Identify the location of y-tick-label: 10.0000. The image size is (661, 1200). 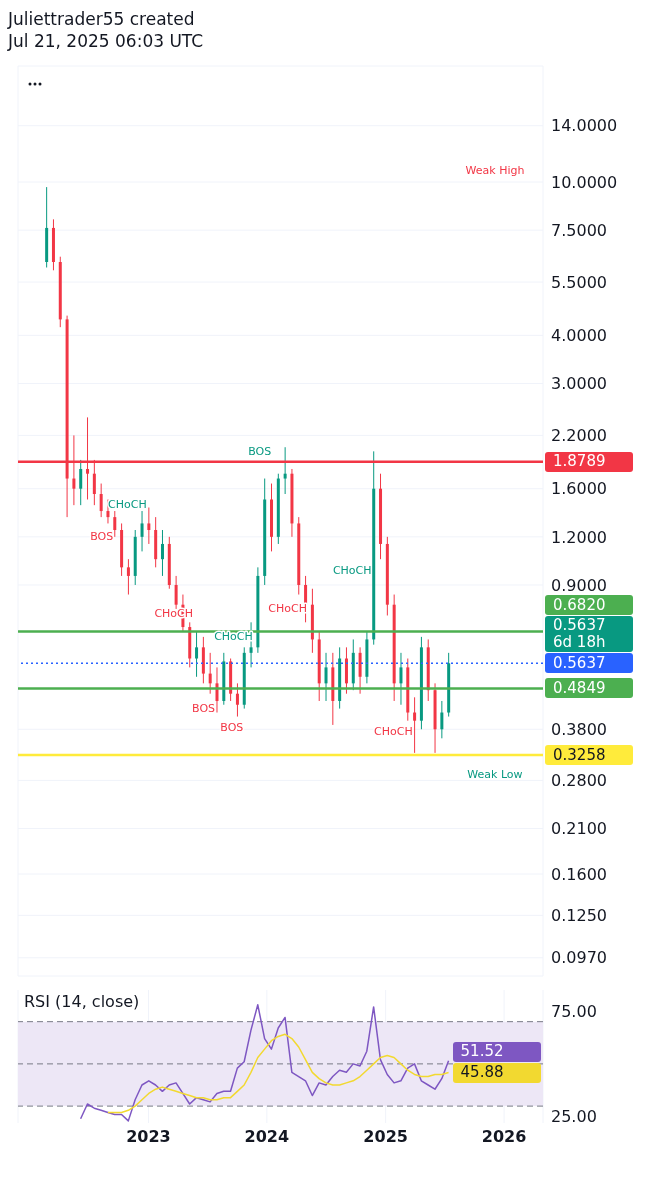
(584, 182).